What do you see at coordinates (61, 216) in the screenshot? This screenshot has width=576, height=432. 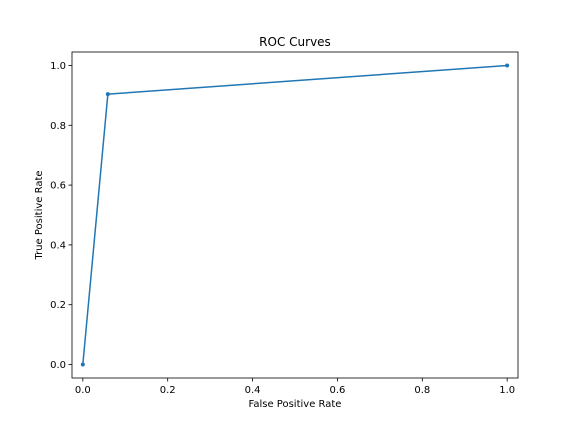 I see `y-axis-ticks: 0.0 0.2 0.4 0.6 0.8 1.0` at bounding box center [61, 216].